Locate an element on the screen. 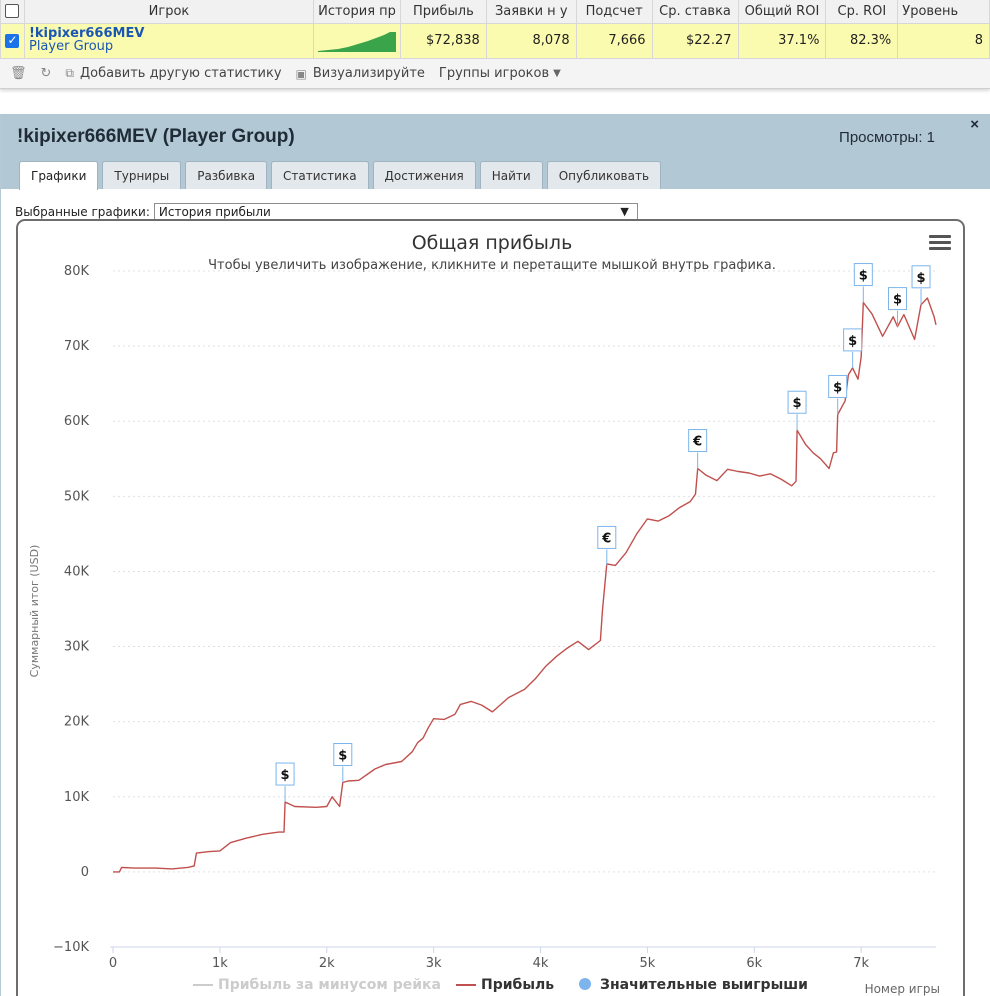  select-all-checkbox is located at coordinates (12, 11).